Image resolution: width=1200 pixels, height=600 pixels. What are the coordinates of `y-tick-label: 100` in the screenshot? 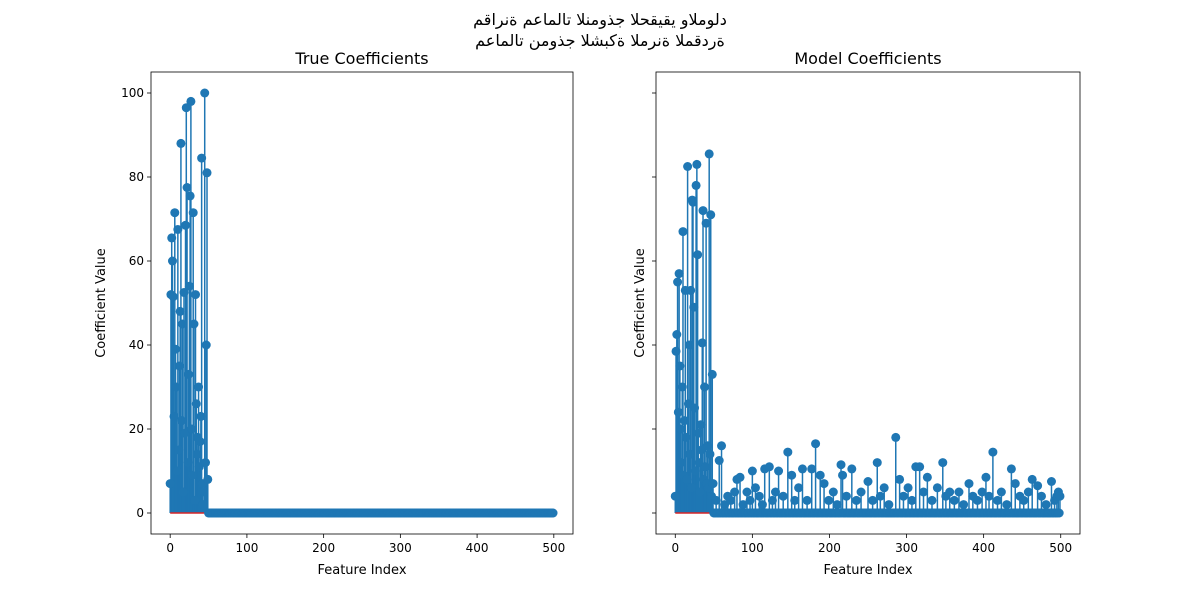 It's located at (132, 93).